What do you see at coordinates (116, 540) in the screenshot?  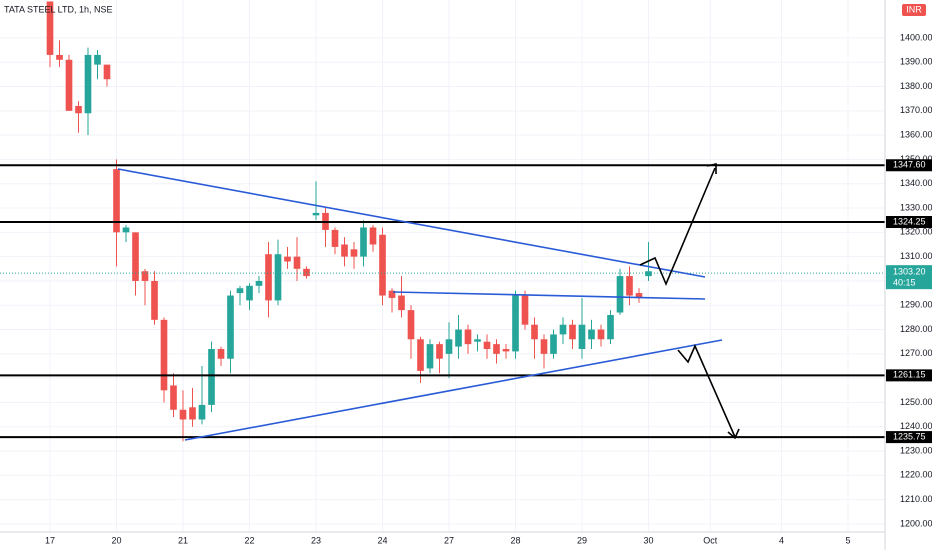 I see `x-tick-label: 20` at bounding box center [116, 540].